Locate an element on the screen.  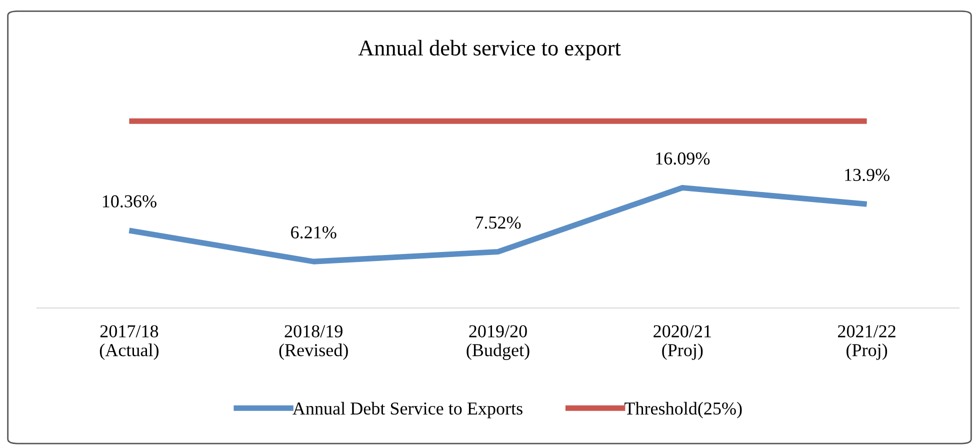
x-tick-label: 2018/19 (Revised) is located at coordinates (313, 342).